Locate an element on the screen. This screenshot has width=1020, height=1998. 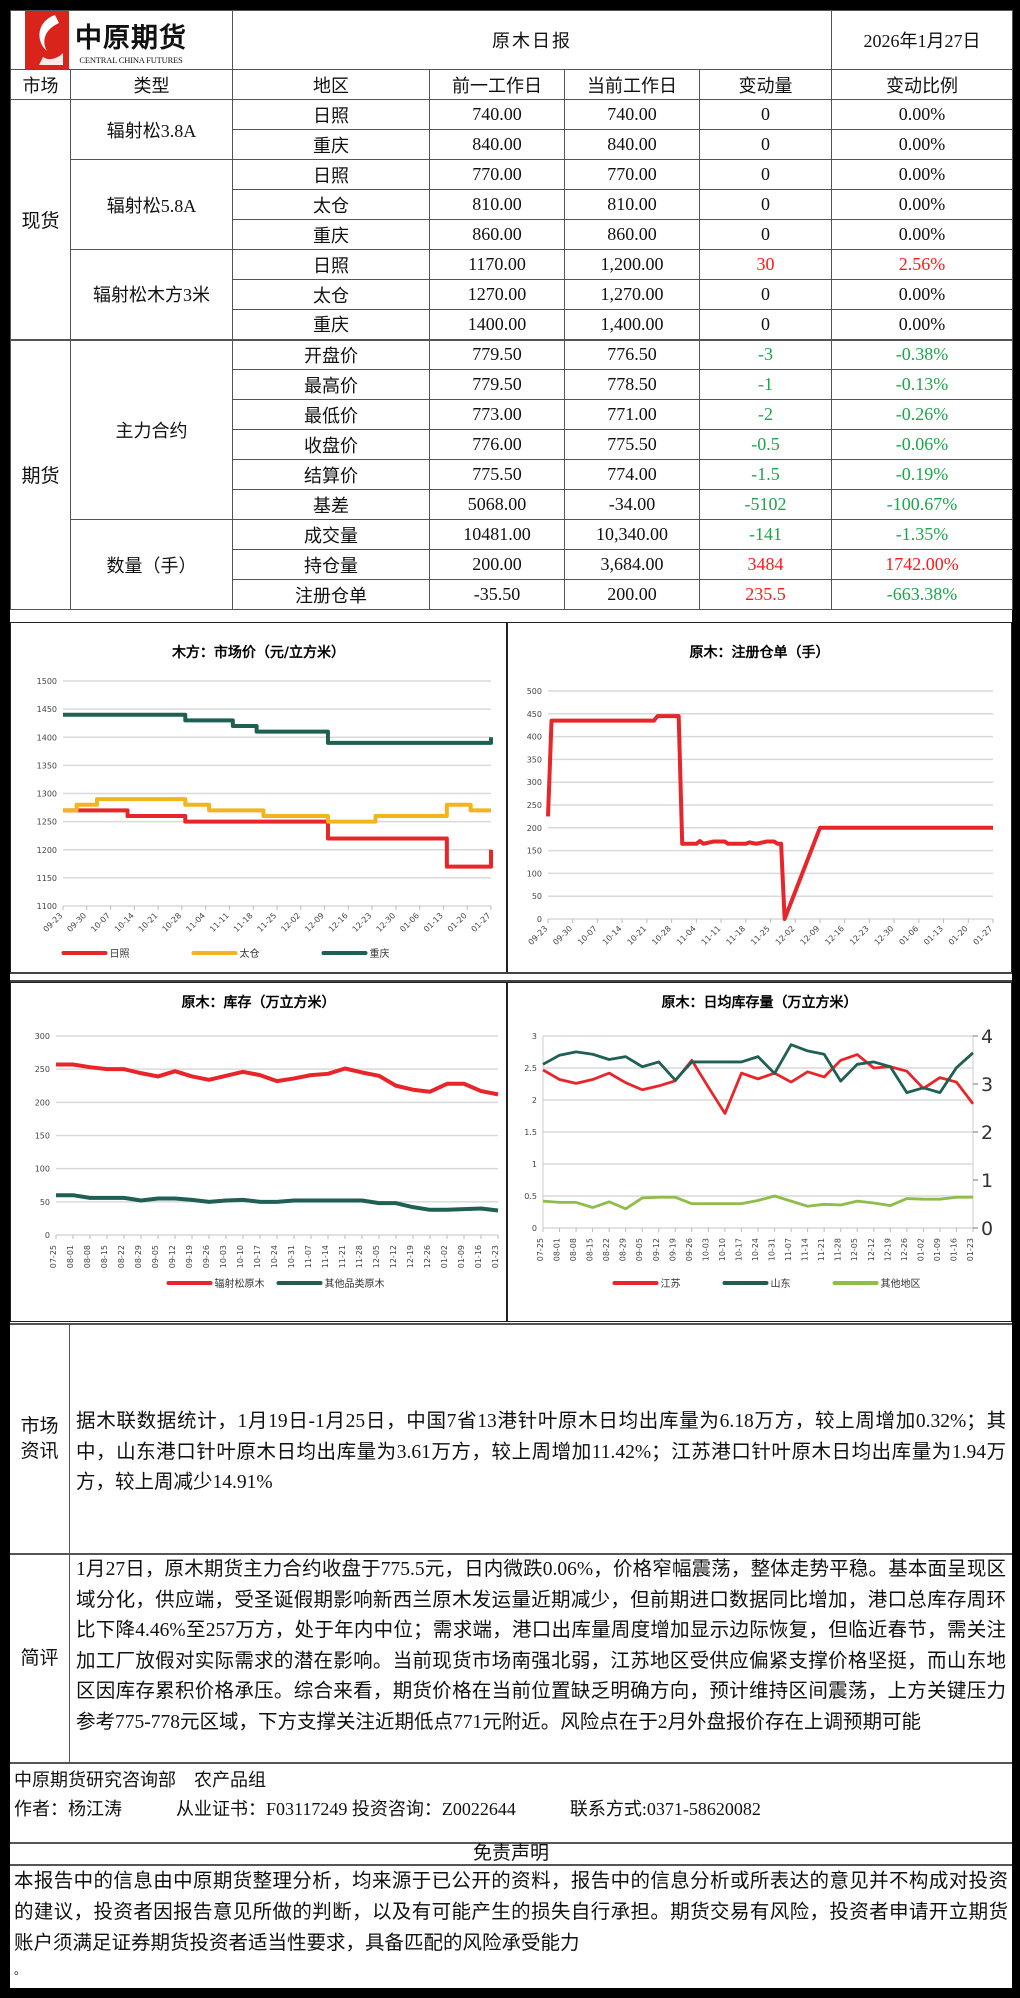
curr-value-cell: 775.50 is located at coordinates (632, 444).